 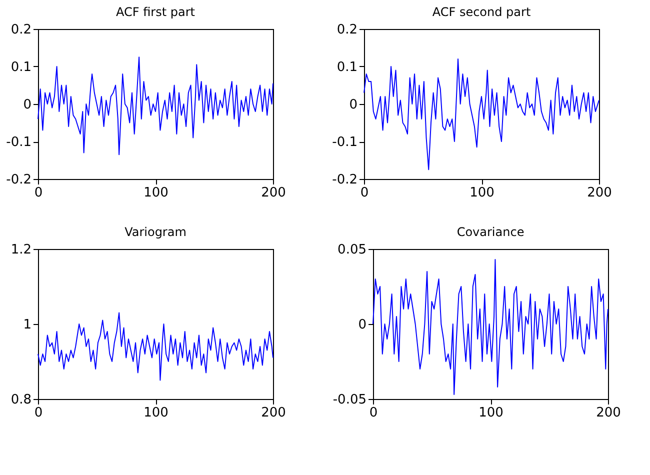 What do you see at coordinates (352, 250) in the screenshot?
I see `y-tick-label: 0.05` at bounding box center [352, 250].